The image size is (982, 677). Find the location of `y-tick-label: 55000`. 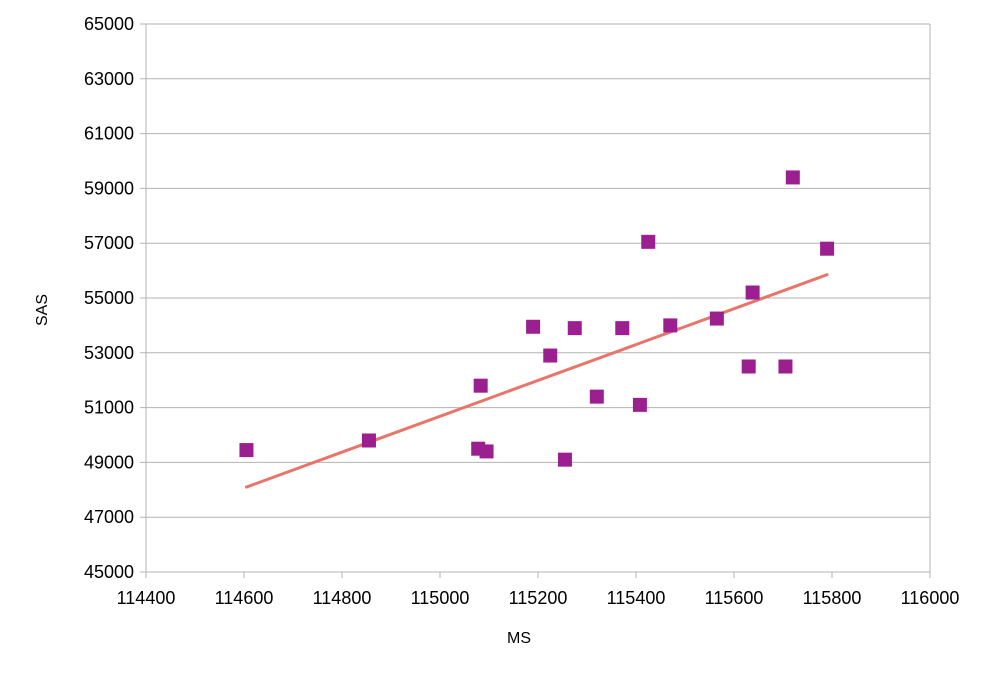

y-tick-label: 55000 is located at coordinates (109, 298).